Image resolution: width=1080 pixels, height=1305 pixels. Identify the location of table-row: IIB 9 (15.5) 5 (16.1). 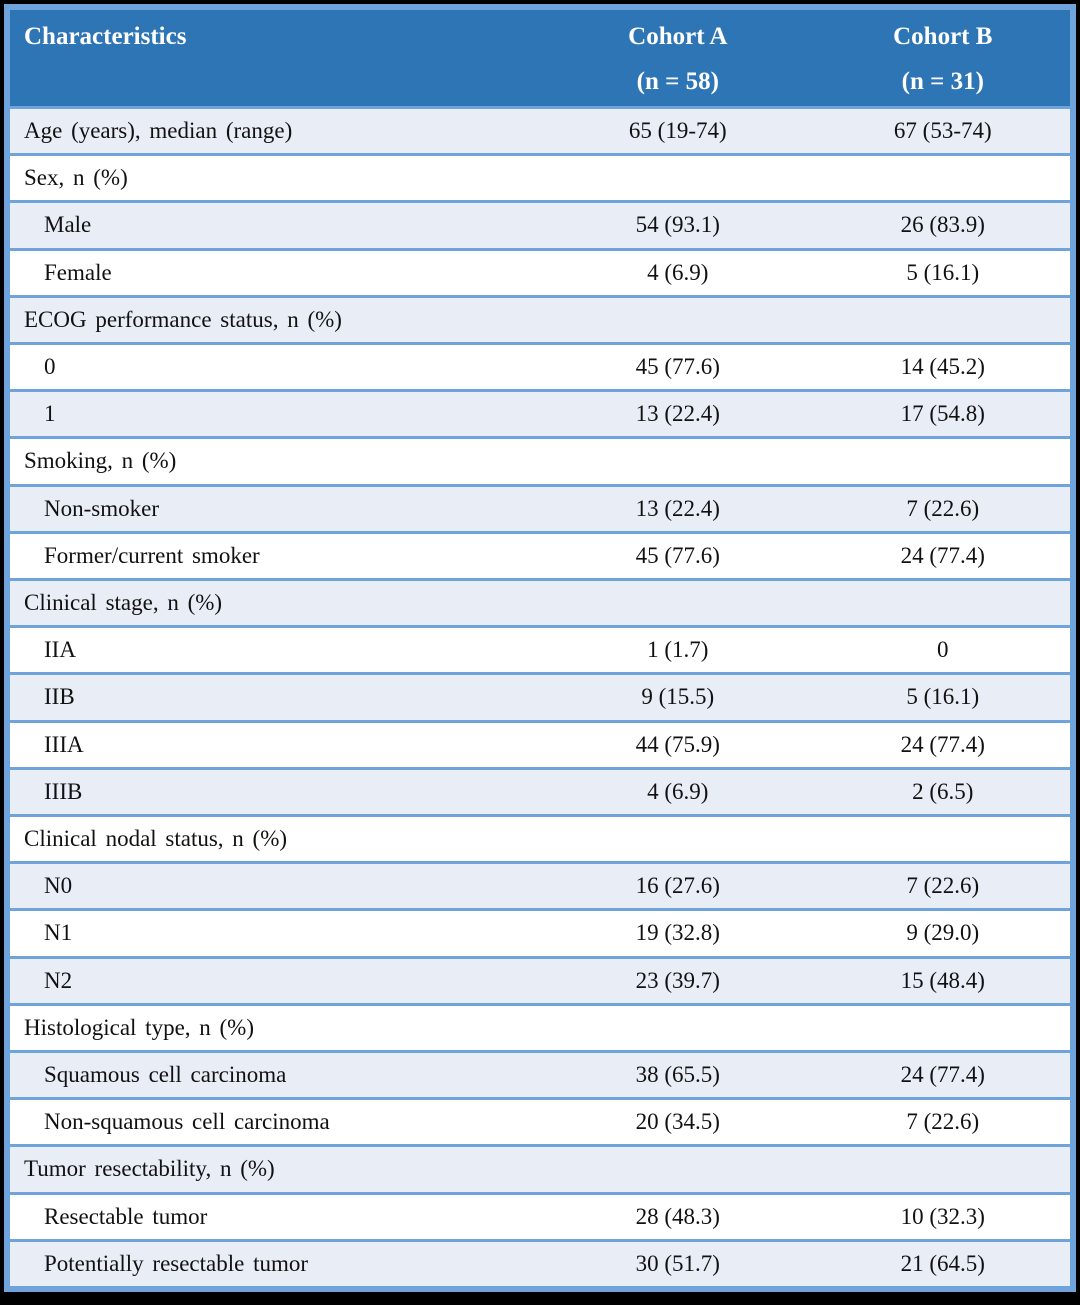
(540, 696).